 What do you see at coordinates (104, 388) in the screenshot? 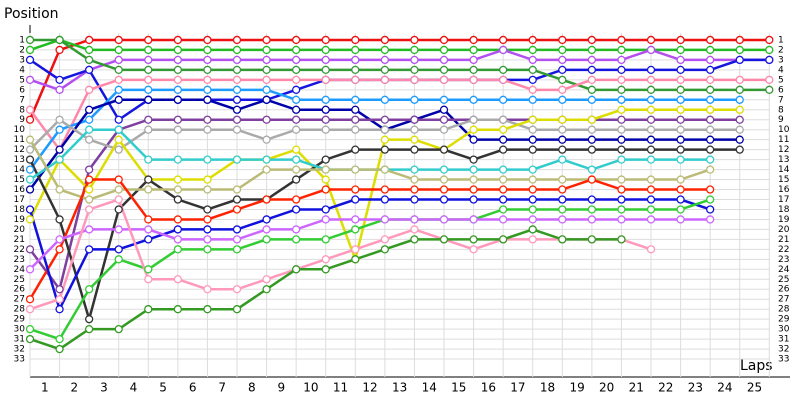
I see `x-tick-label: 3` at bounding box center [104, 388].